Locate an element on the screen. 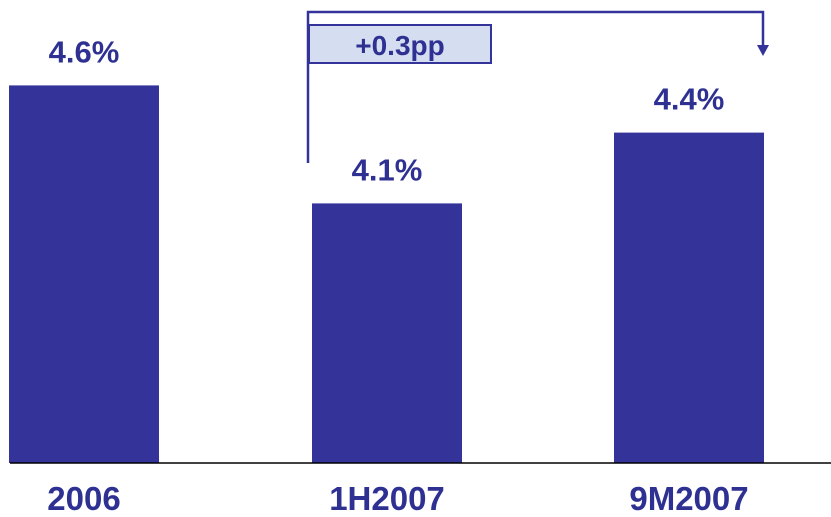  bar-1H2007 is located at coordinates (387, 333).